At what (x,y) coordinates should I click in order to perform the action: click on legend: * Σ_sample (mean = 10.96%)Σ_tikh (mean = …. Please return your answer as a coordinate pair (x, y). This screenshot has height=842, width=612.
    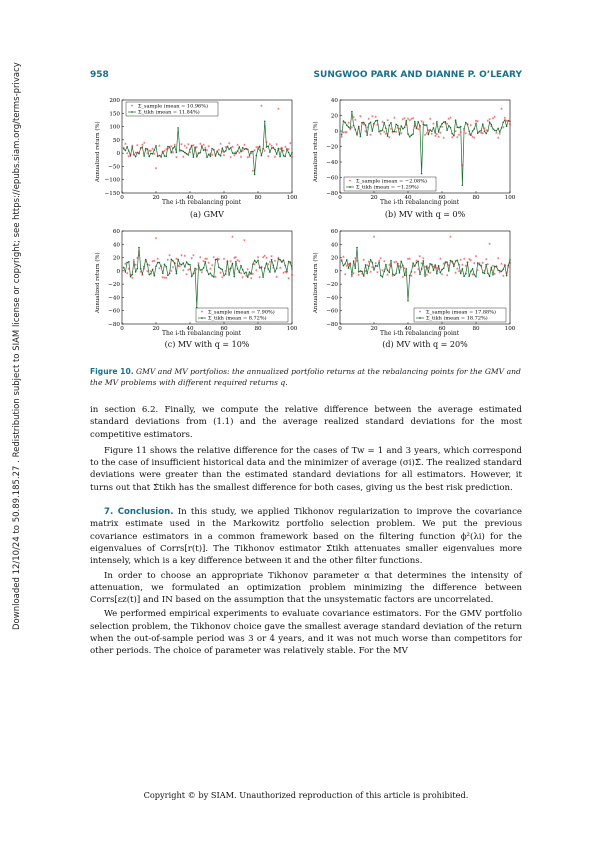
    Looking at the image, I should click on (172, 109).